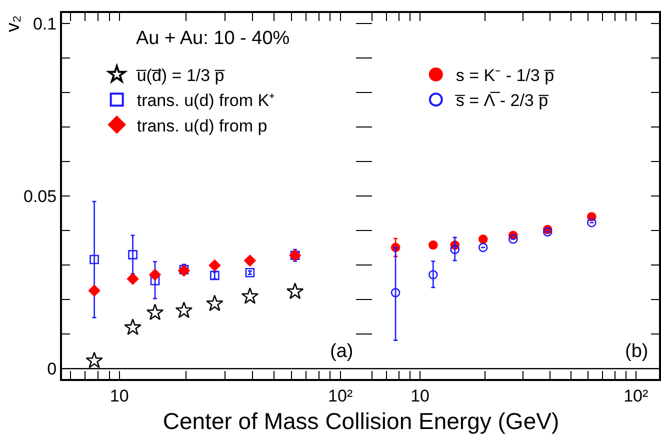  Describe the element at coordinates (44, 24) in the screenshot. I see `y-tick-label: 0.1` at that location.